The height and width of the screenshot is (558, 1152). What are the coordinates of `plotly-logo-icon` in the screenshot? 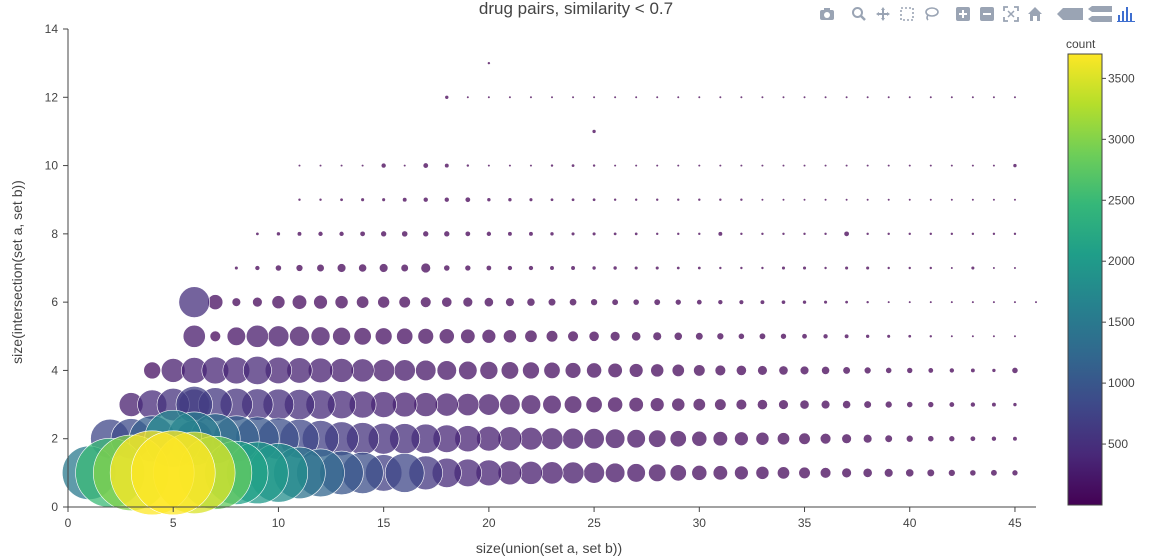 It's located at (1127, 14).